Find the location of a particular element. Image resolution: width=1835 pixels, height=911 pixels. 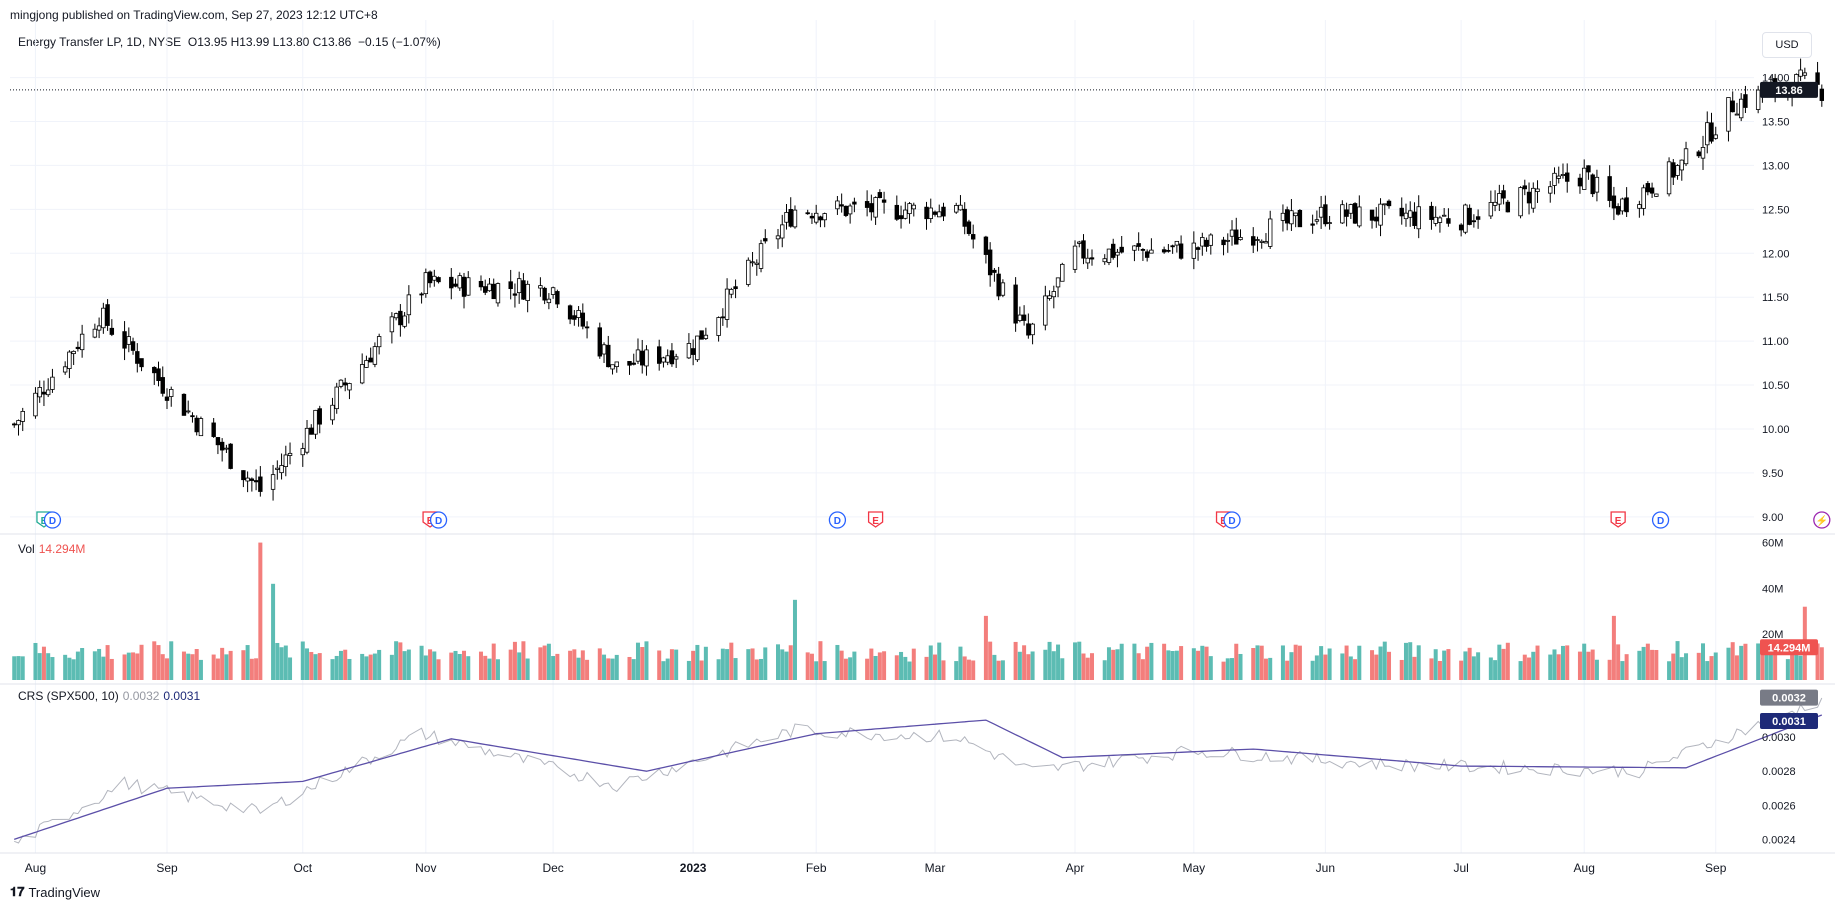

volume-legend: Vol 14.294M is located at coordinates (51, 549).